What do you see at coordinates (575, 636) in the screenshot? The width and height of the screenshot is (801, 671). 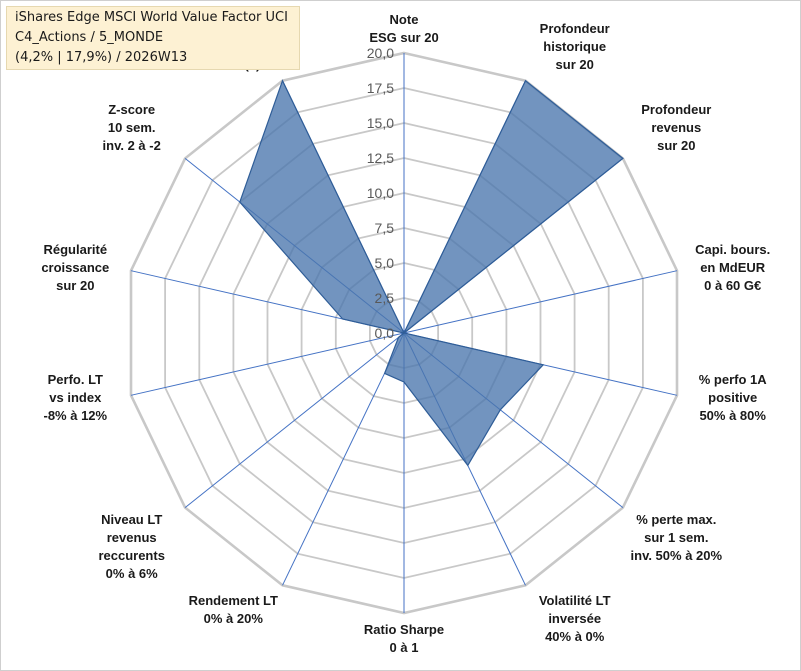 I see `axis-label-line: 40% à 0%` at bounding box center [575, 636].